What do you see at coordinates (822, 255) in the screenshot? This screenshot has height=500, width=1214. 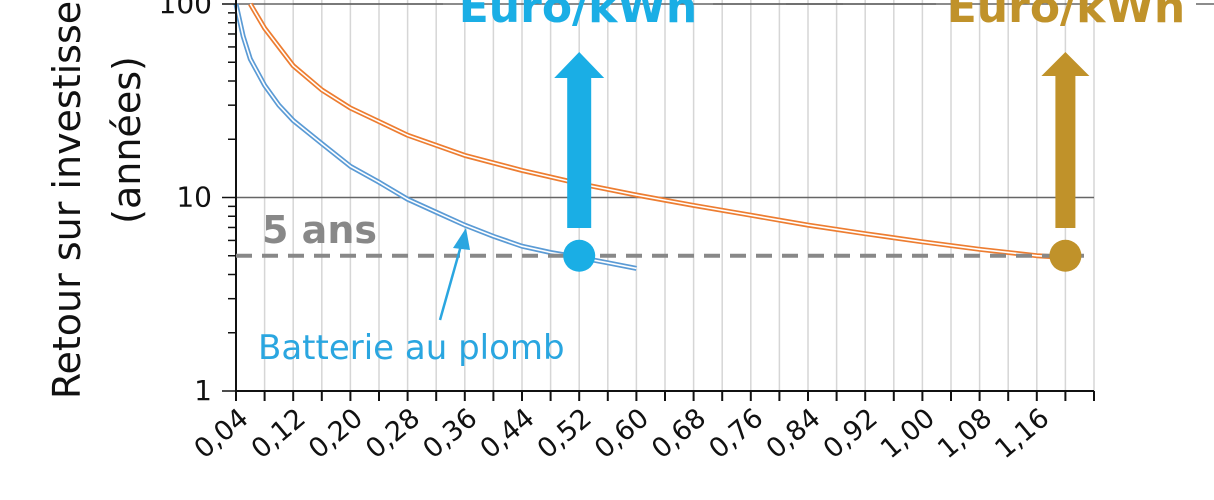 I see `markers` at bounding box center [822, 255].